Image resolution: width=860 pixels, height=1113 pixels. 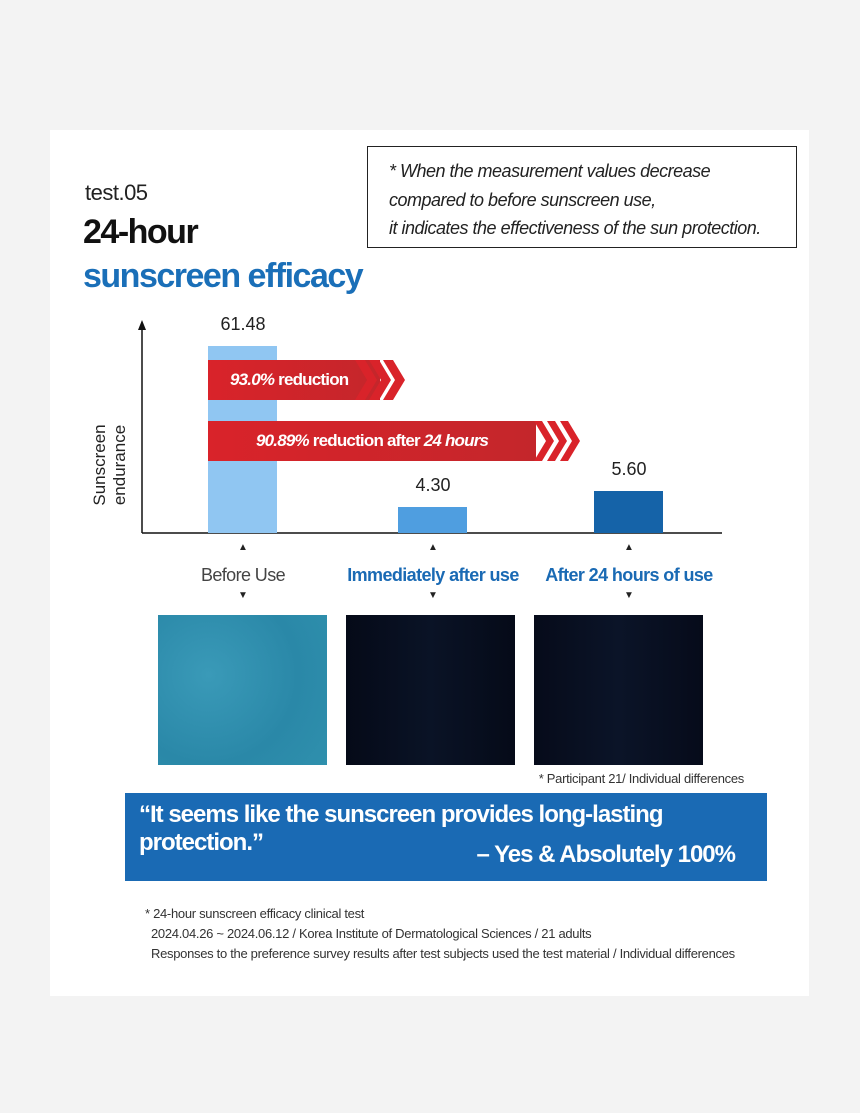 What do you see at coordinates (242, 690) in the screenshot?
I see `before-use-skin-image` at bounding box center [242, 690].